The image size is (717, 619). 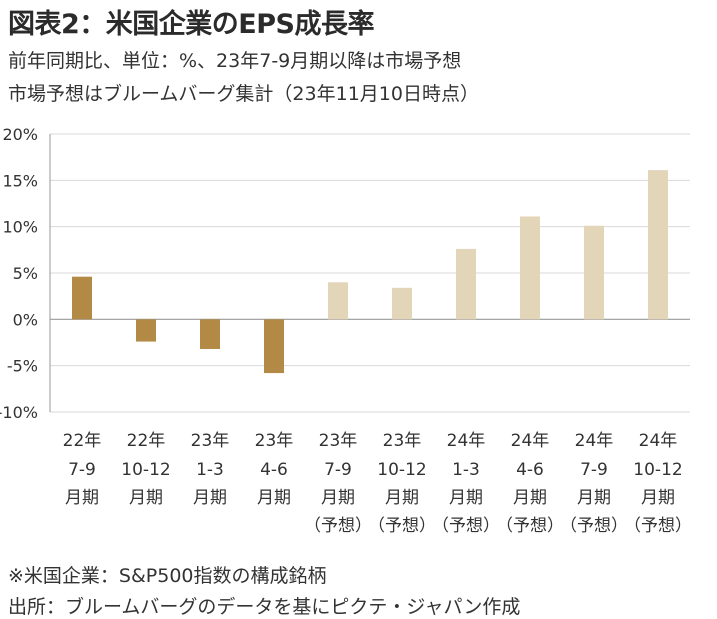 What do you see at coordinates (243, 94) in the screenshot?
I see `chart-subtitle-source-date: 市場予想はブルームバーグ集計（23年11月10日時点）` at bounding box center [243, 94].